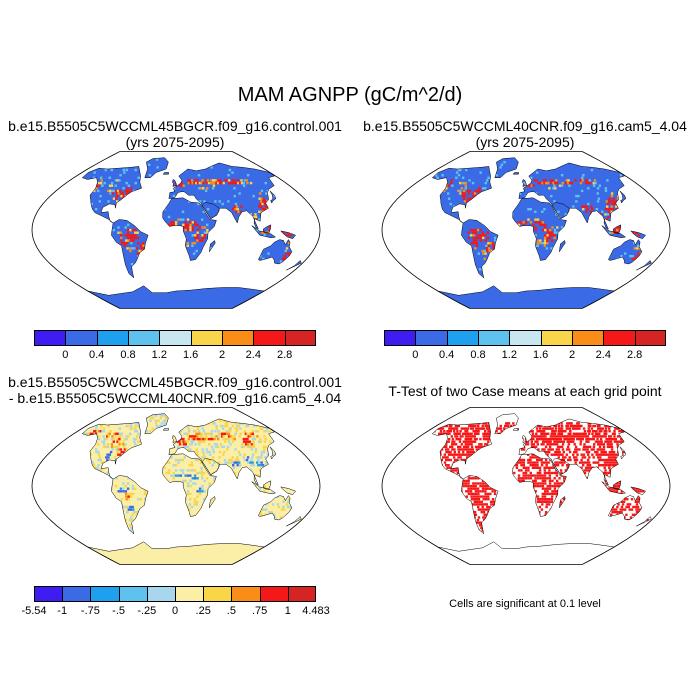 This screenshot has width=700, height=700. What do you see at coordinates (90, 611) in the screenshot?
I see `colorbar-label: -.75` at bounding box center [90, 611].